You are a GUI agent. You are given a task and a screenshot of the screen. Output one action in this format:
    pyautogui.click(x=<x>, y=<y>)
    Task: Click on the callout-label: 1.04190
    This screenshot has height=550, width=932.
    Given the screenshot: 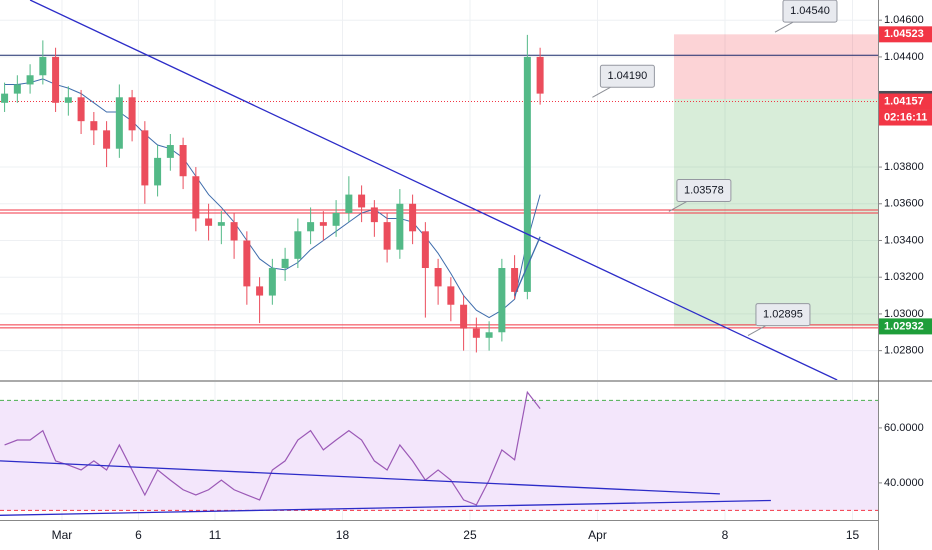 What is the action you would take?
    pyautogui.click(x=628, y=76)
    